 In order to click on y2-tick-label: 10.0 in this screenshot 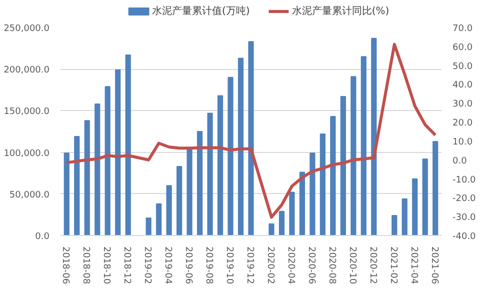, I will do `click(462, 142)`.